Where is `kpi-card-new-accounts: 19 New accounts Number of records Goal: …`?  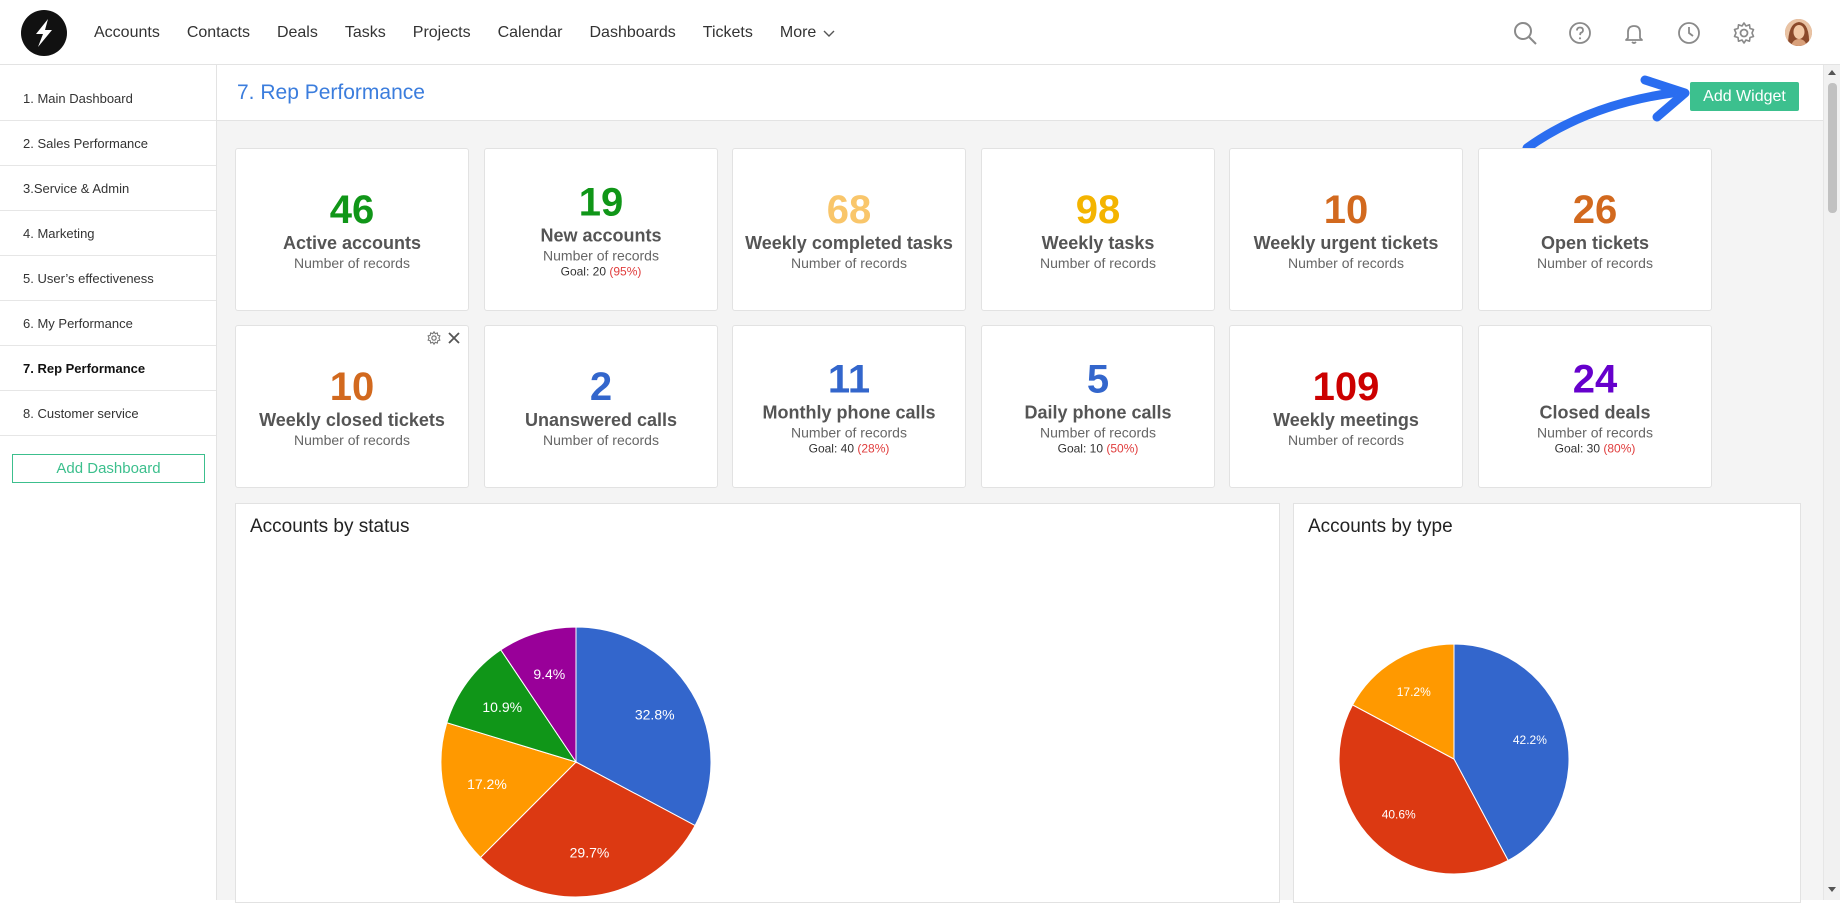
kpi-card-new-accounts: 19 New accounts Number of records Goal: … is located at coordinates (601, 229).